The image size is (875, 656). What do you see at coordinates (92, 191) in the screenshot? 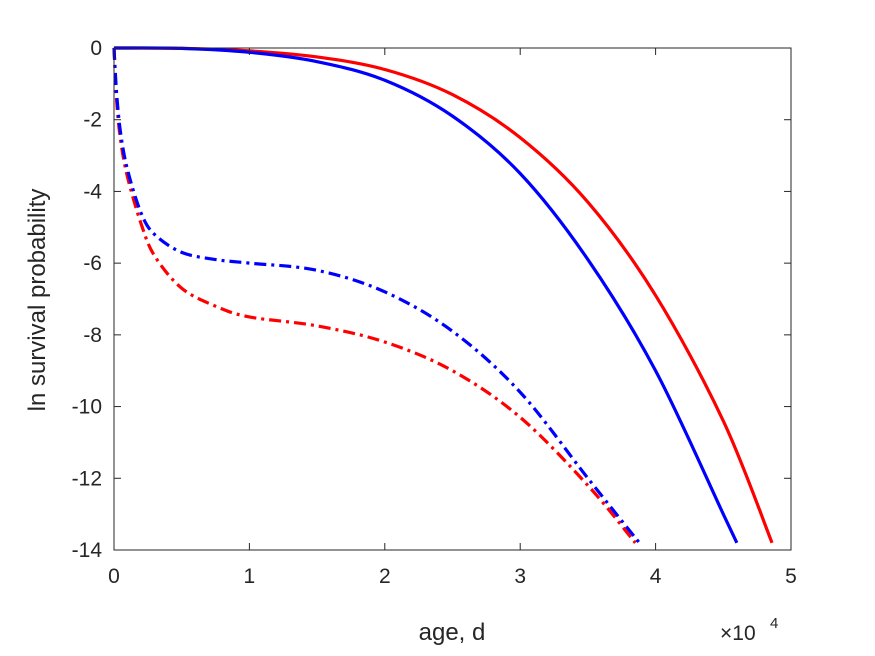
I see `y-tick-label: -4` at bounding box center [92, 191].